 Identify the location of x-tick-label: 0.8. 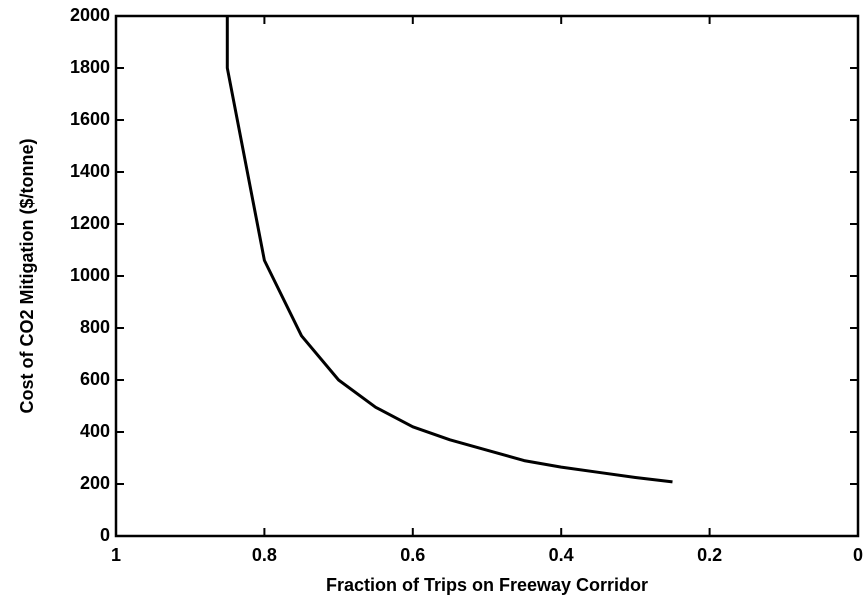
(264, 555).